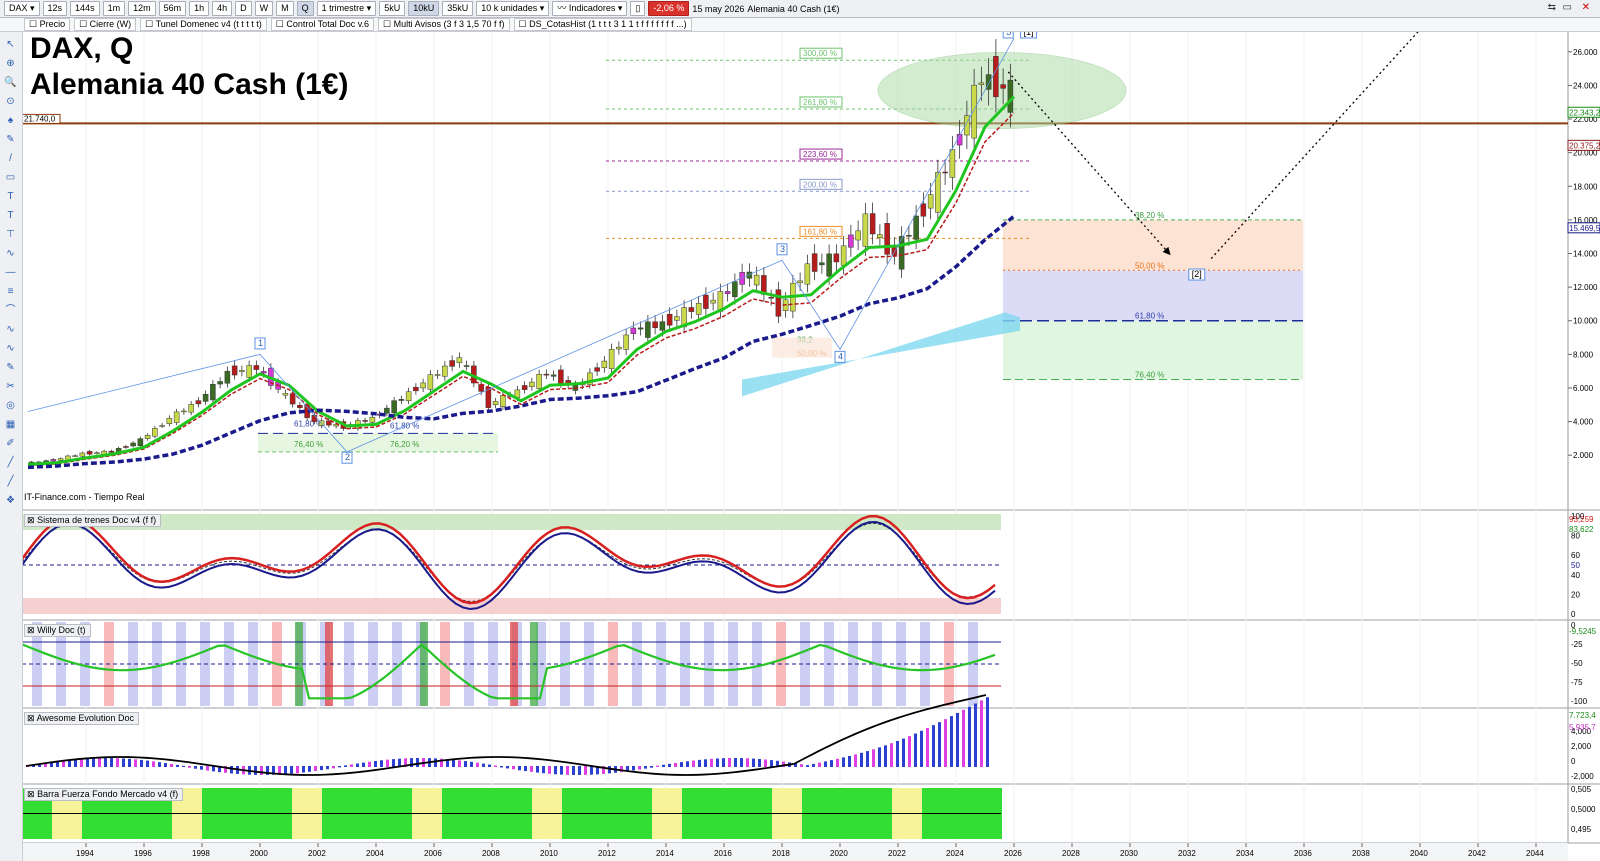 This screenshot has height=861, width=1600. I want to click on indicator-chip-3: ☐ Control Total Doc v.6, so click(322, 24).